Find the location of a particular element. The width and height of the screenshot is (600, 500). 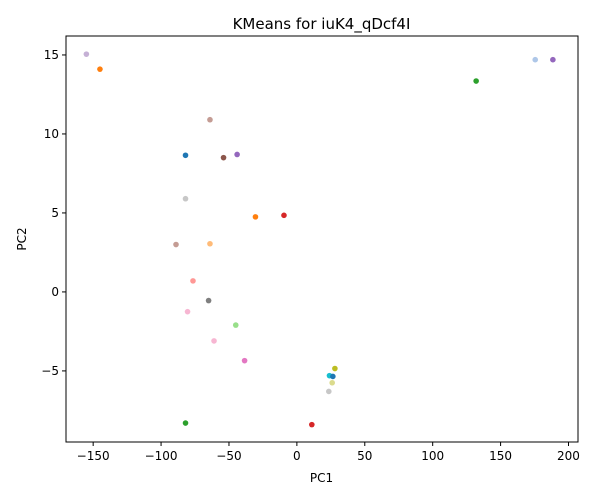

x-tick-label: −100 is located at coordinates (161, 456).